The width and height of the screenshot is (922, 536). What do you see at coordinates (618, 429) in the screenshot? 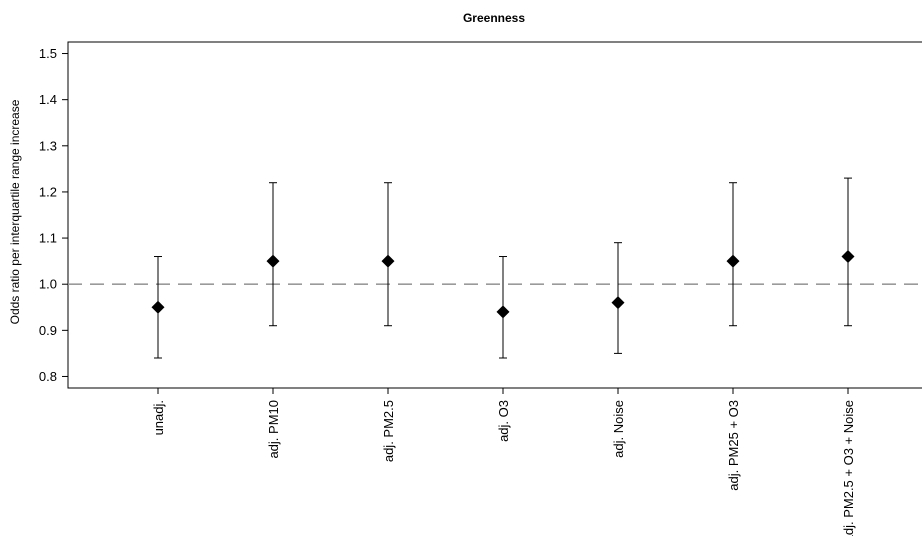
I see `x-tick-label: adj. Noise` at bounding box center [618, 429].